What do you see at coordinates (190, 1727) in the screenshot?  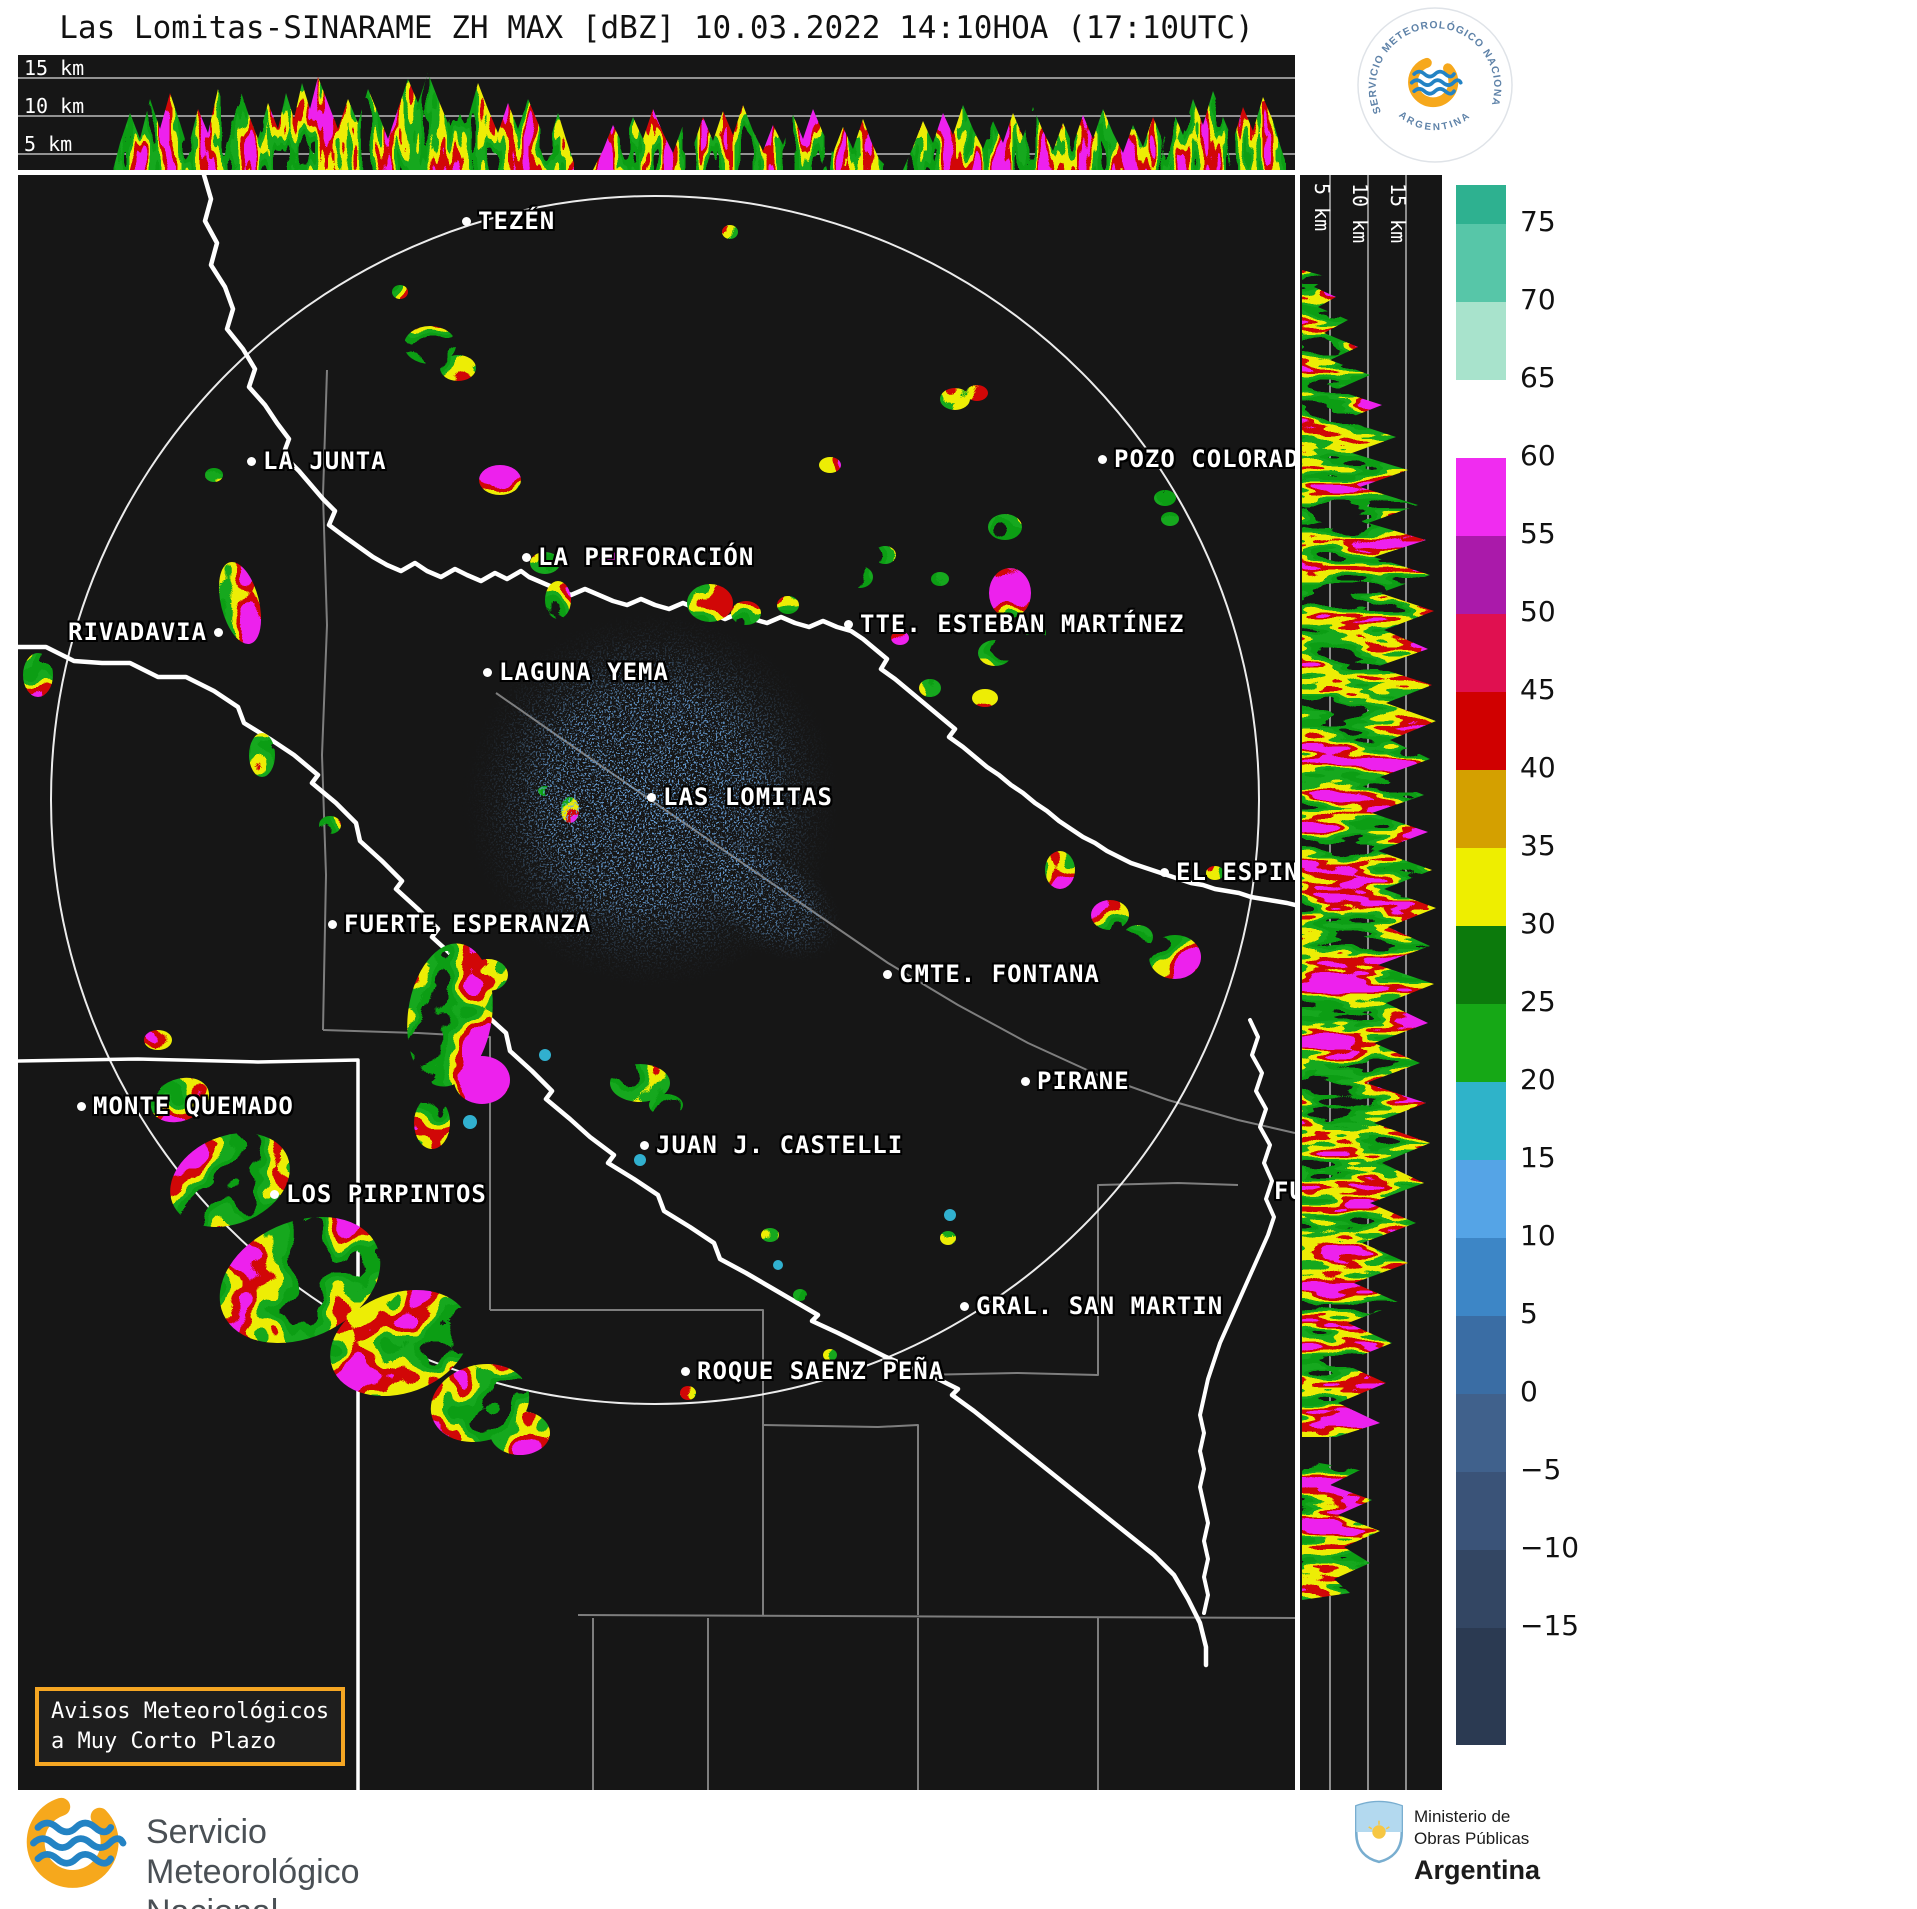 I see `warning-box: Avisos Meteorológicos a Muy Corto Plazo` at bounding box center [190, 1727].